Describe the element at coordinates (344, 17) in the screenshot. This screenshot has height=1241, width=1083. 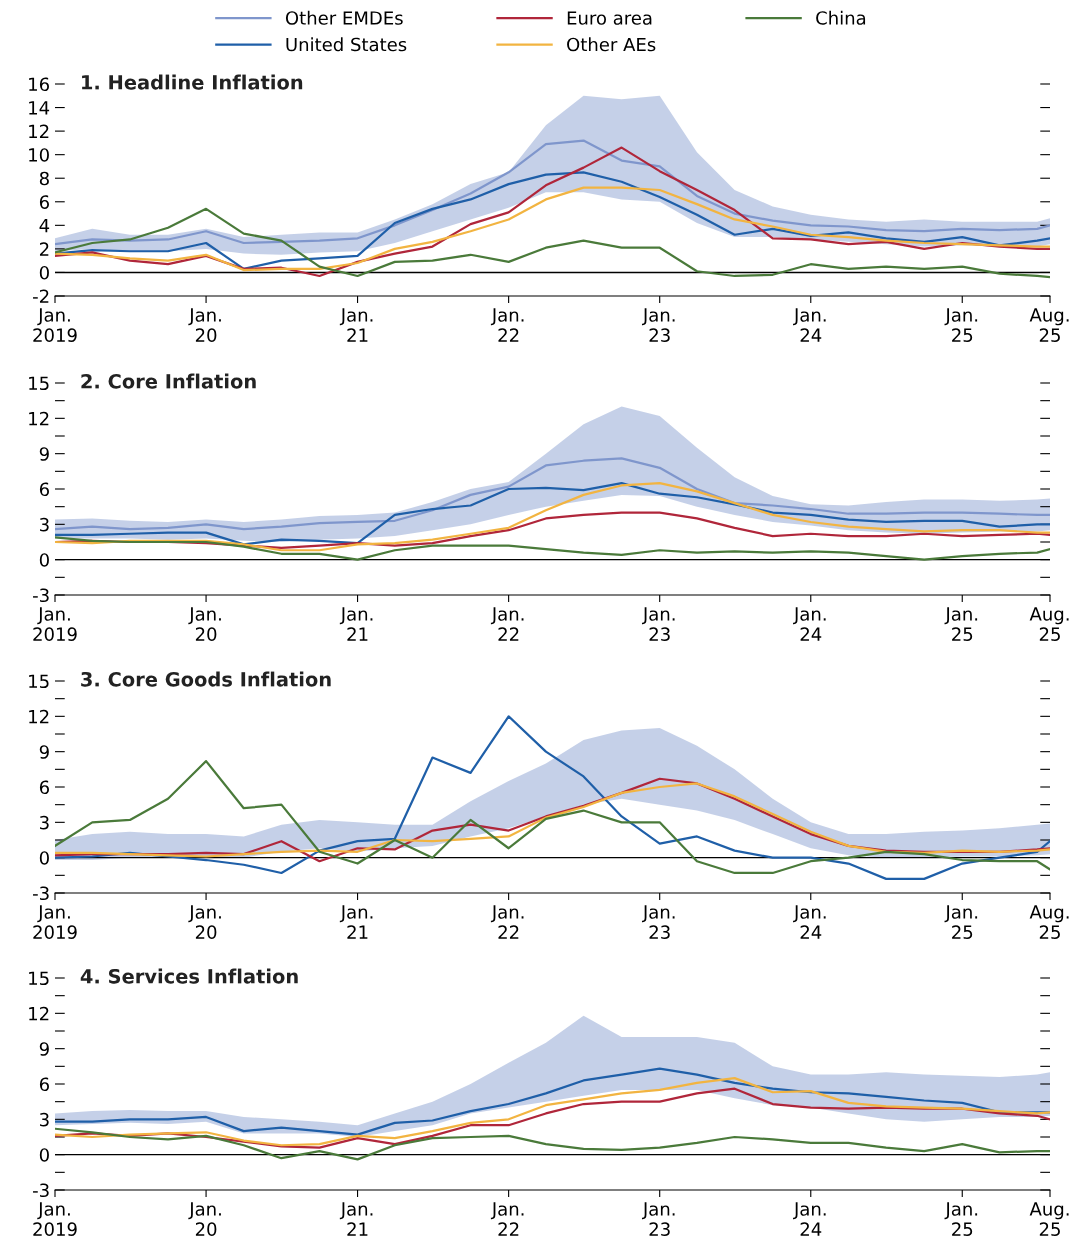
I see `legend-label: Other EMDEs` at that location.